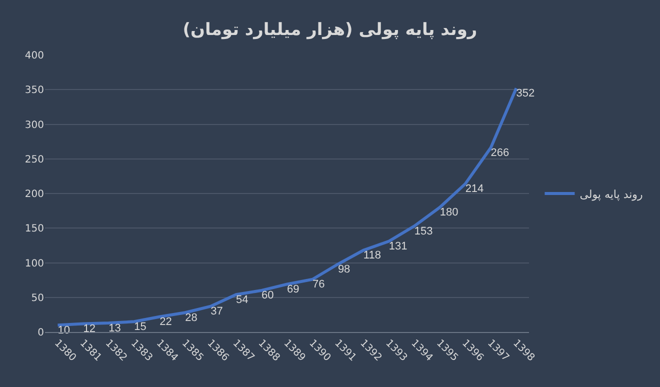 The image size is (660, 387). What do you see at coordinates (525, 93) in the screenshot?
I see `data-label: 352` at bounding box center [525, 93].